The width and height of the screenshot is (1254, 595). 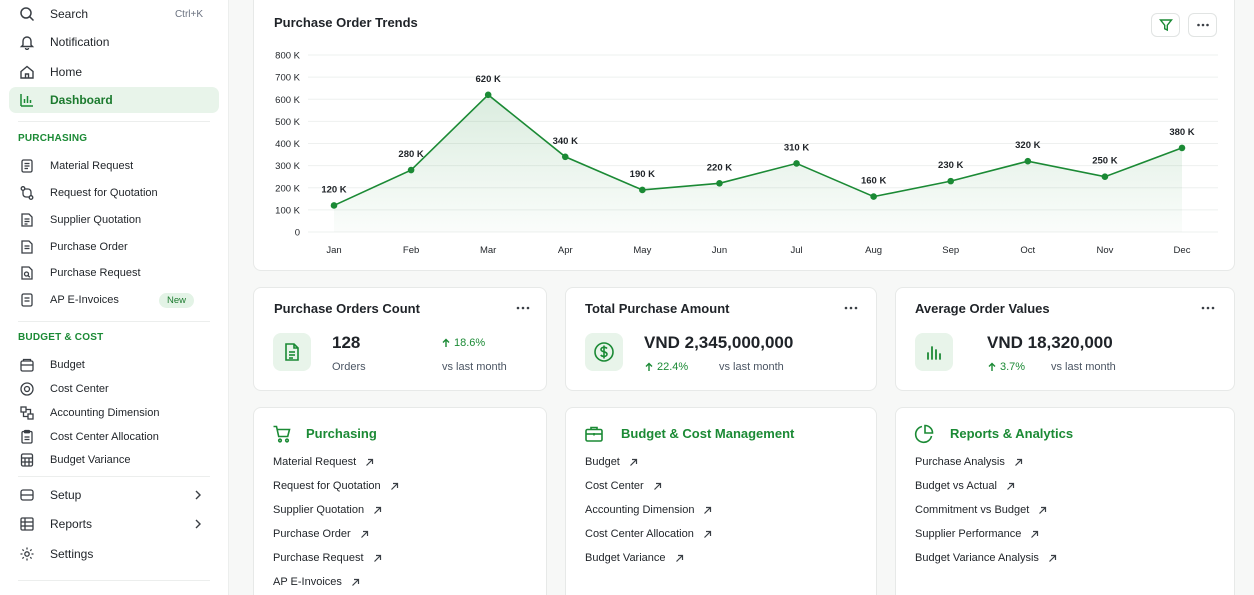 I want to click on average-value-compare: vs last month, so click(x=1083, y=367).